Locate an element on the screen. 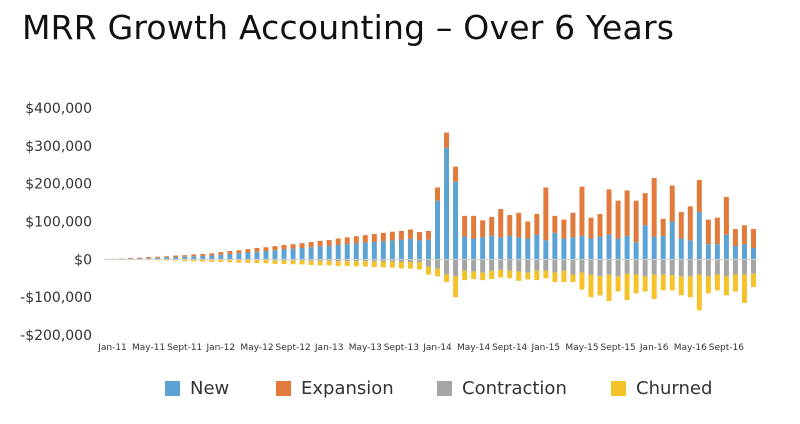  x-tick-label: Sept-12 is located at coordinates (292, 348).